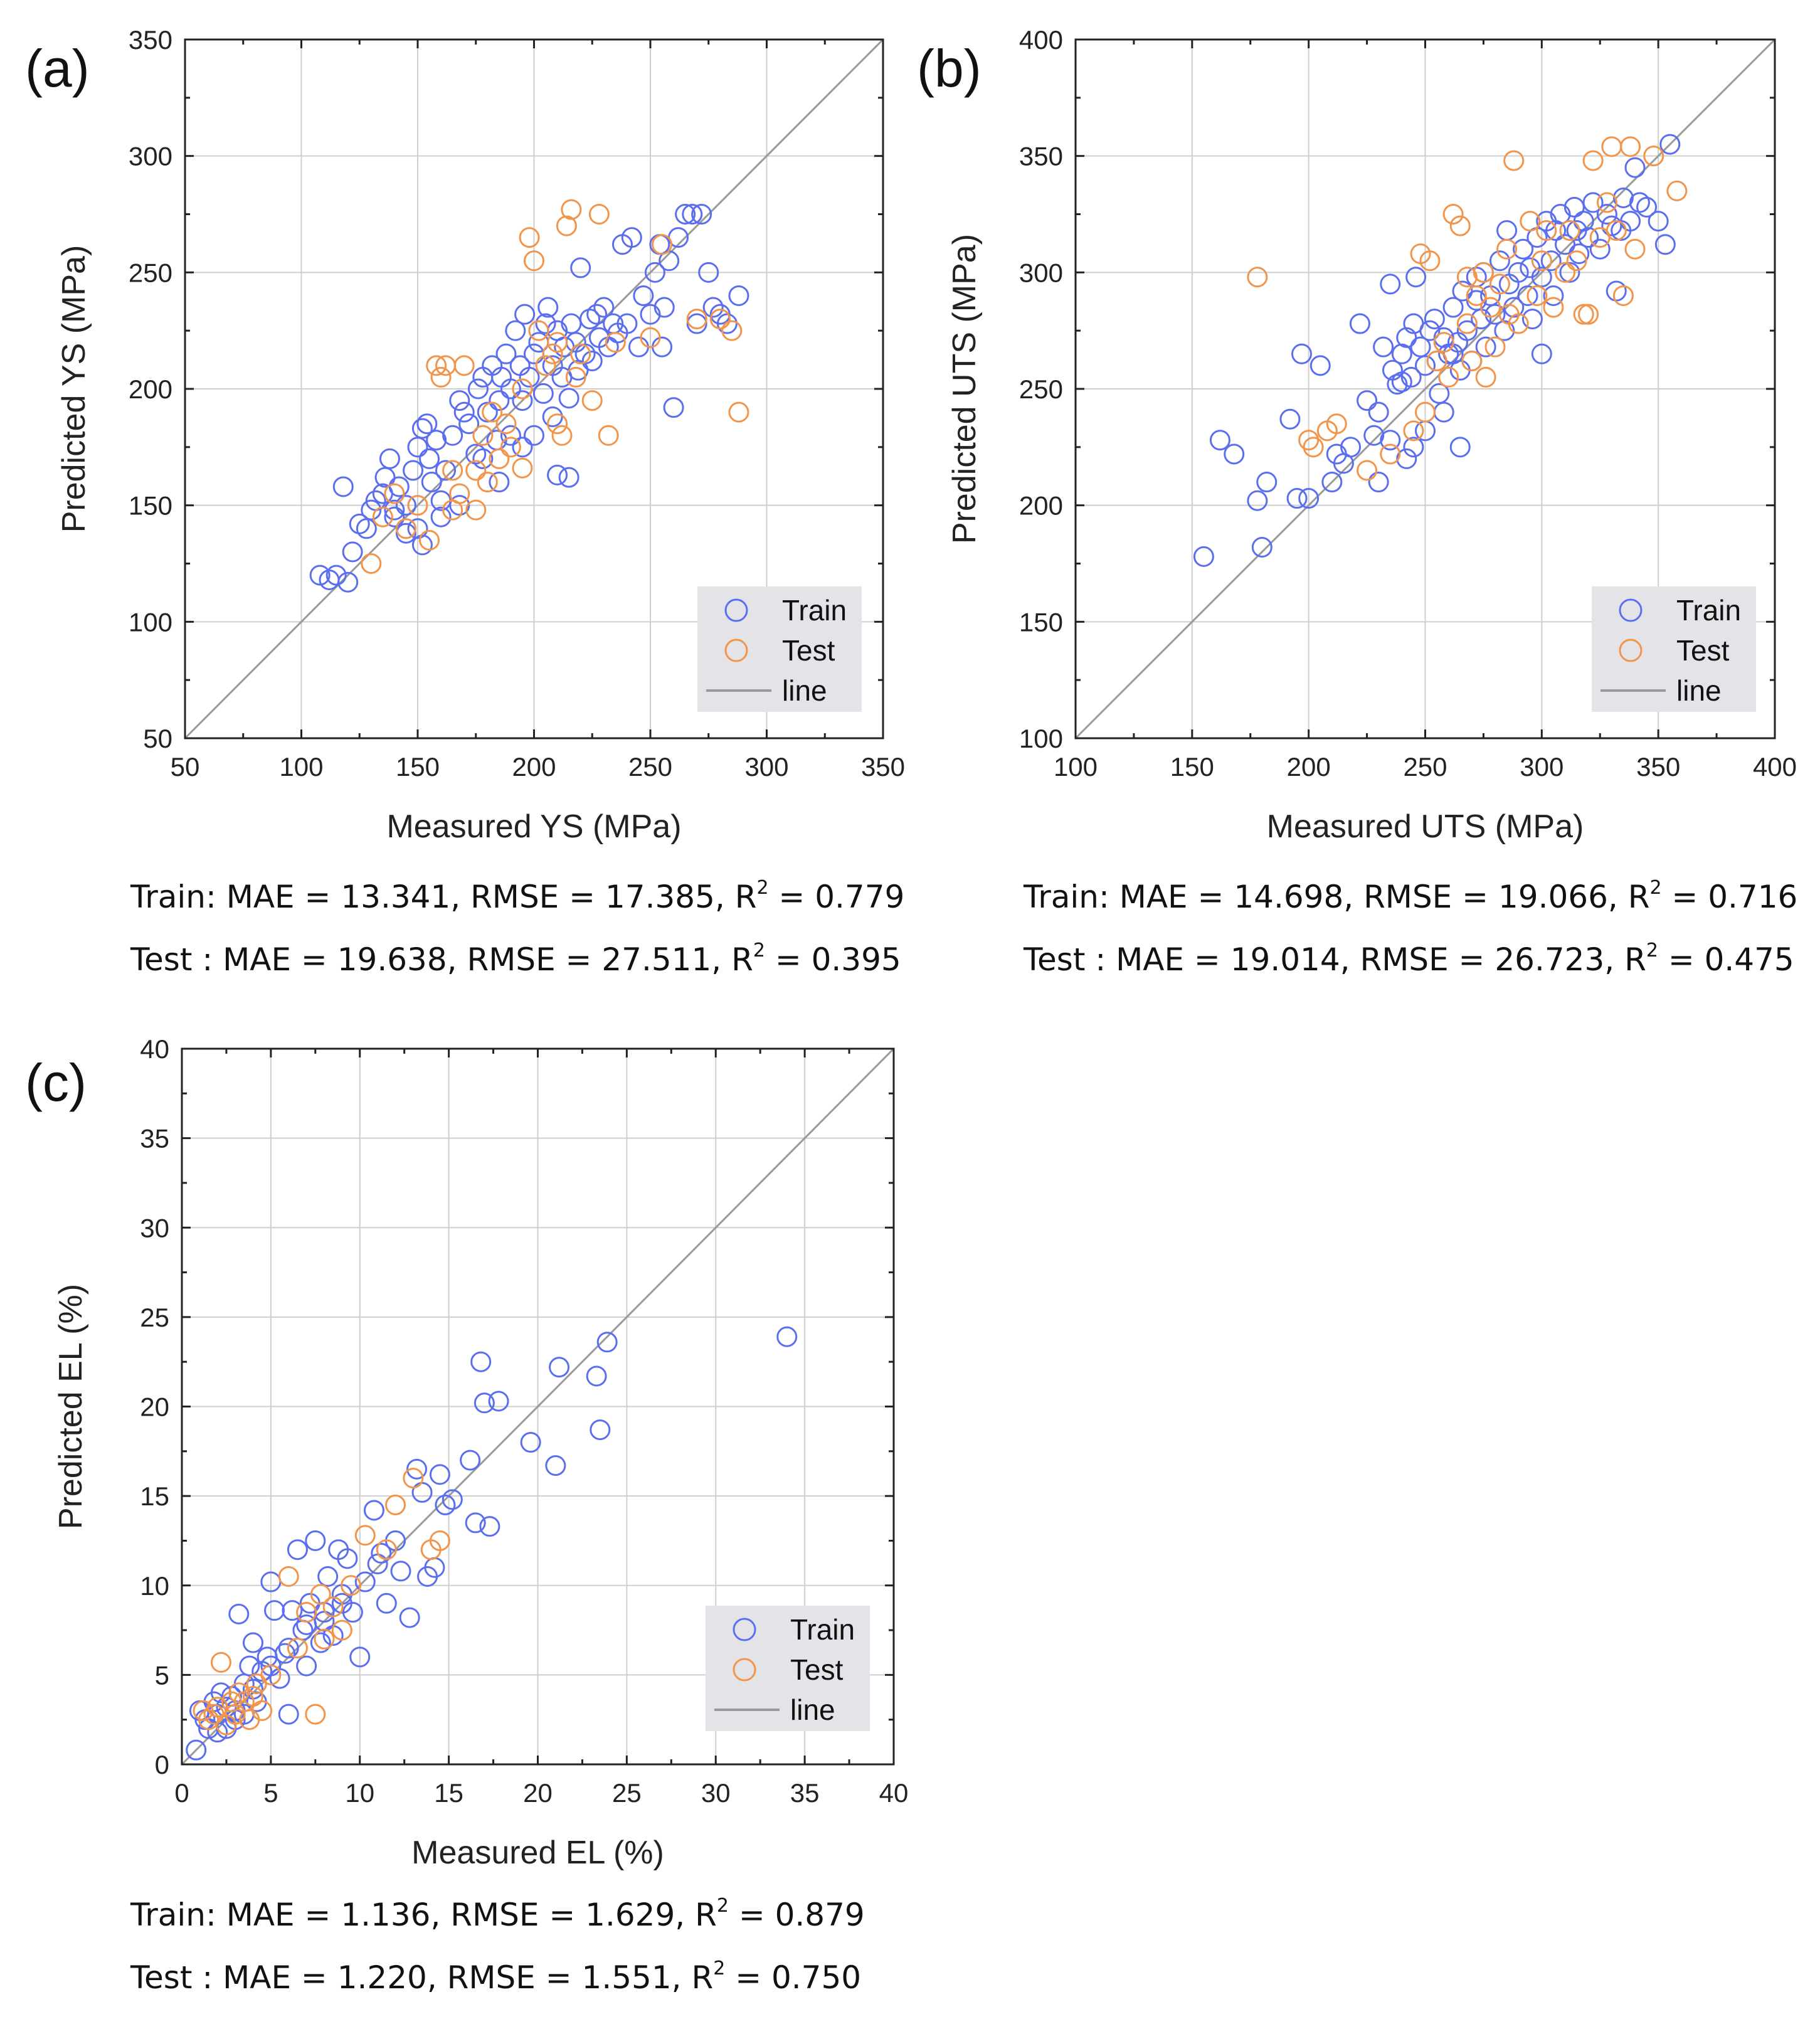 The image size is (1820, 2019). I want to click on legend-label-train: Train, so click(822, 1629).